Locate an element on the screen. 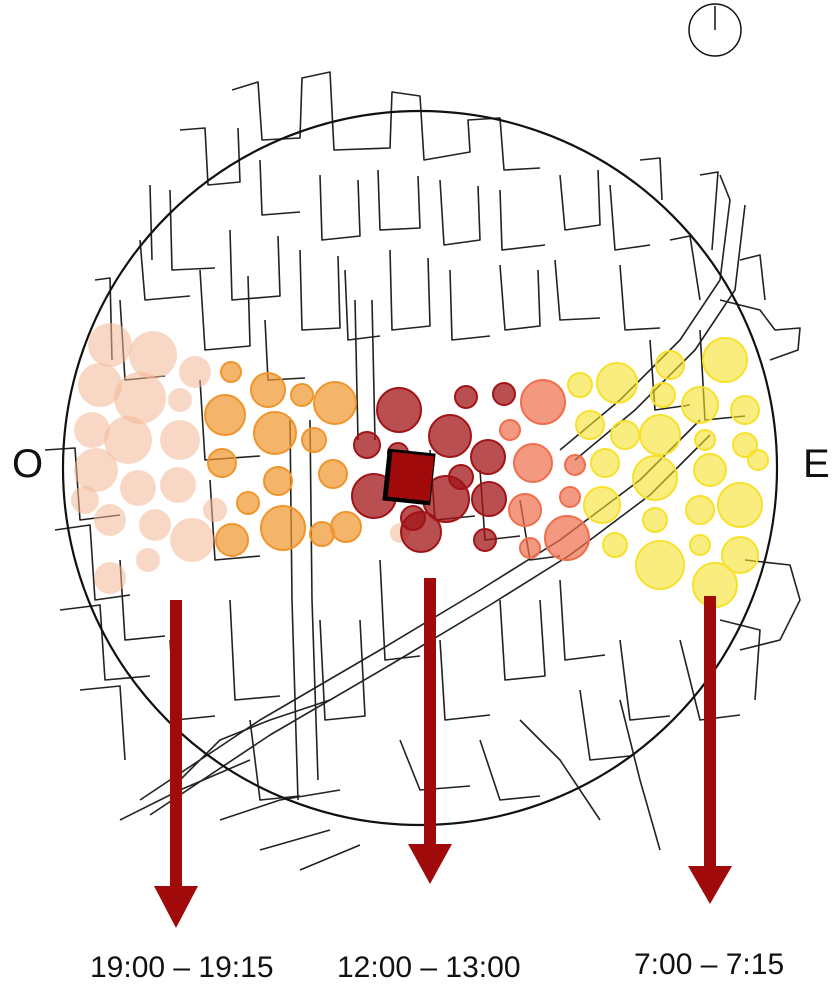 This screenshot has width=833, height=992. late-morning-zone is located at coordinates (544, 470).